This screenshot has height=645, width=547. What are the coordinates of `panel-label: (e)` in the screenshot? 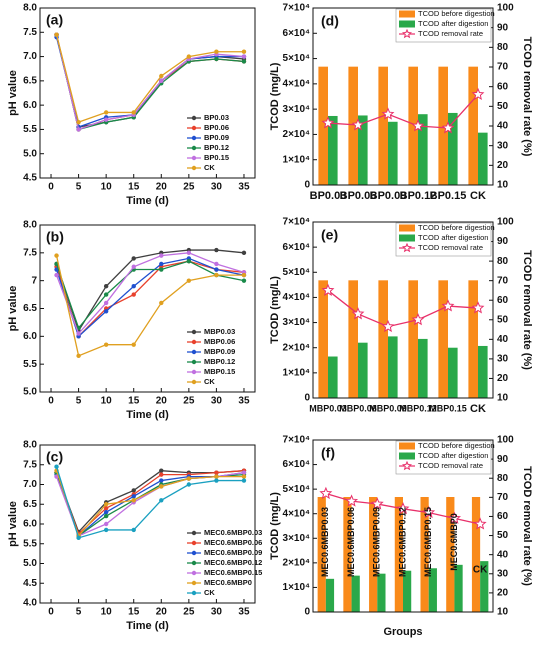 It's located at (329, 235).